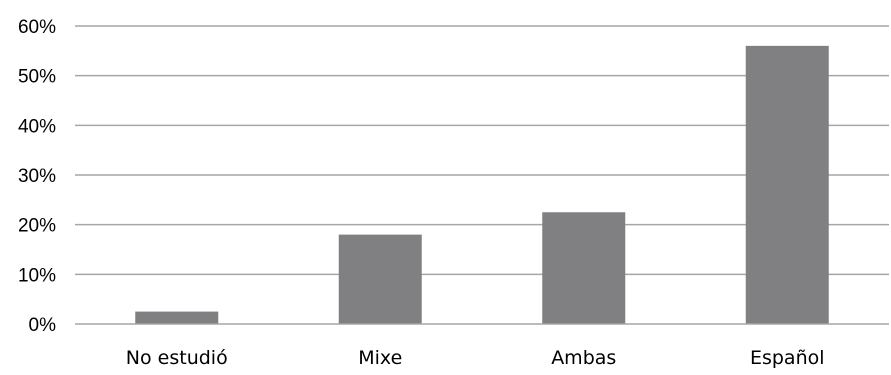 Image resolution: width=891 pixels, height=375 pixels. I want to click on y-tick-label: 10%, so click(37, 275).